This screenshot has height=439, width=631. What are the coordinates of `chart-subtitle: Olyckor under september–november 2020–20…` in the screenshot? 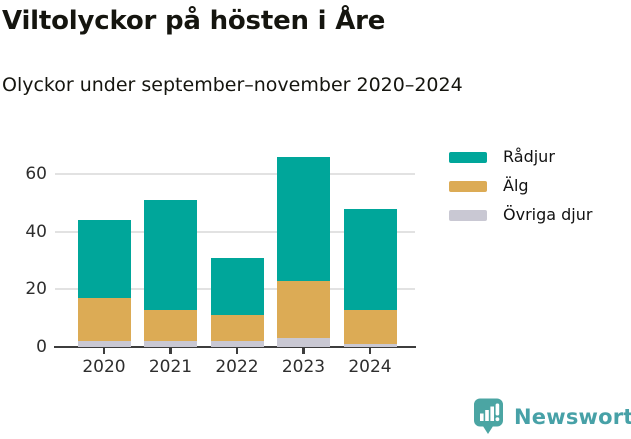 It's located at (232, 85).